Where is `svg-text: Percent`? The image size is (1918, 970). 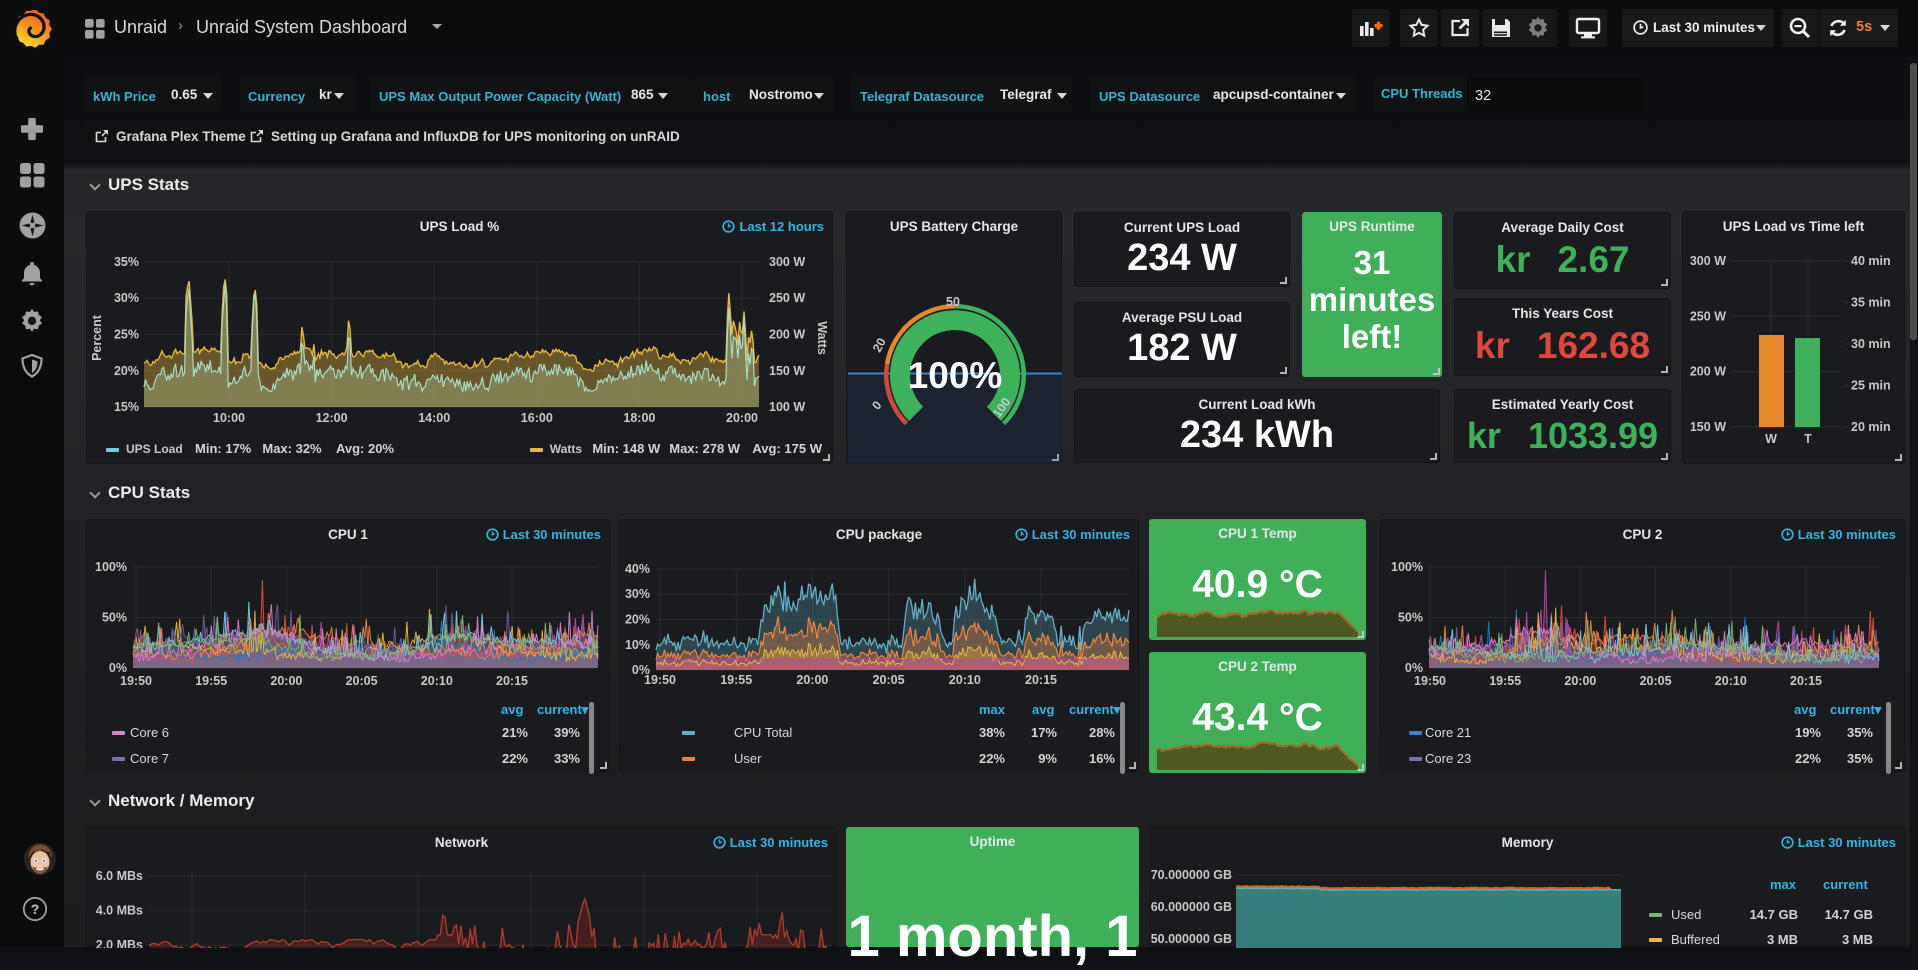 svg-text: Percent is located at coordinates (97, 337).